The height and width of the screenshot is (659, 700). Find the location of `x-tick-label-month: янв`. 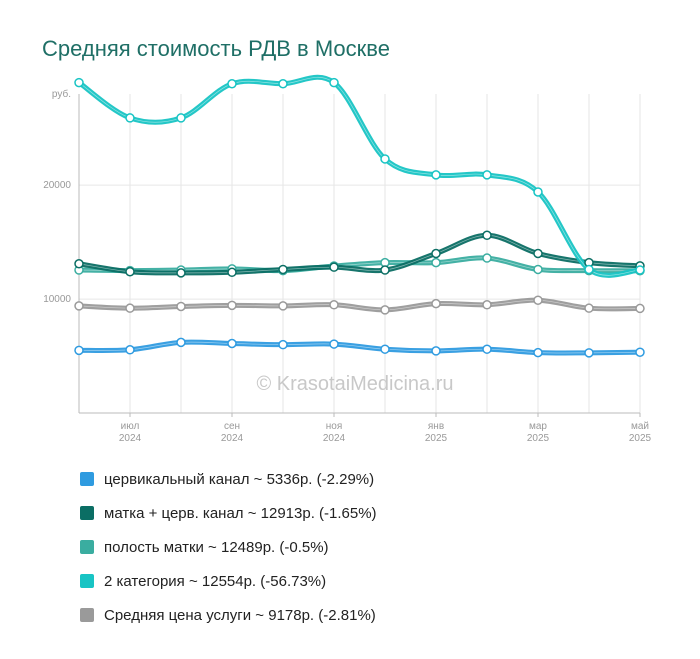

x-tick-label-month: янв is located at coordinates (436, 426).